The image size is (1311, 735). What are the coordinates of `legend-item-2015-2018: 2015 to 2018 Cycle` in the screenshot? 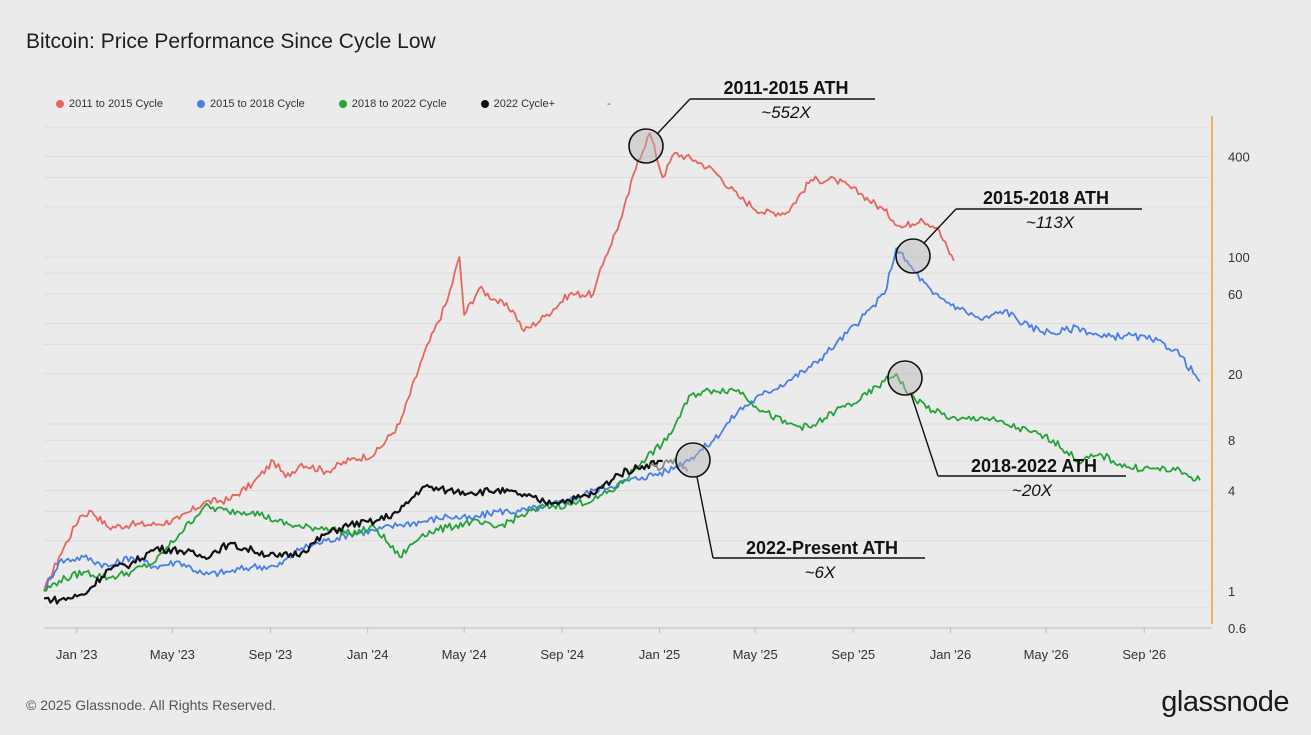 It's located at (250, 104).